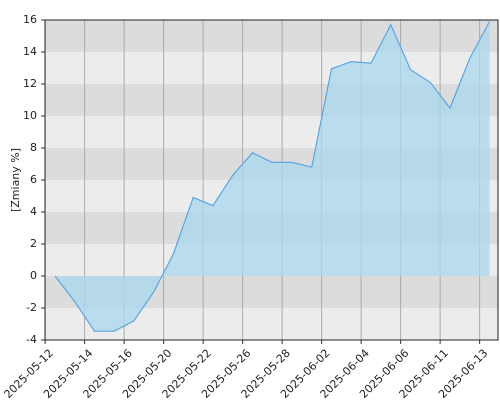 This screenshot has height=400, width=500. What do you see at coordinates (33, 243) in the screenshot?
I see `y-tick-label: 2` at bounding box center [33, 243].